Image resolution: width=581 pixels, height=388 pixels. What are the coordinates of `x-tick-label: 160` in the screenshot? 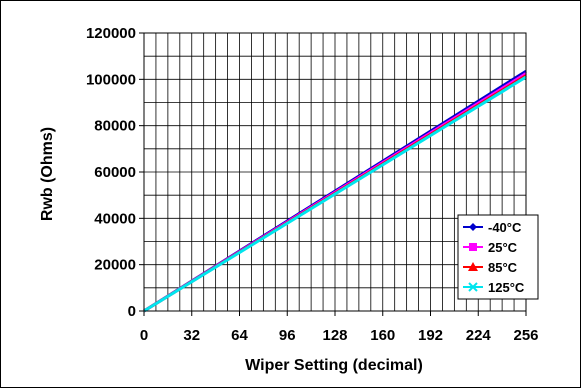 It's located at (382, 335).